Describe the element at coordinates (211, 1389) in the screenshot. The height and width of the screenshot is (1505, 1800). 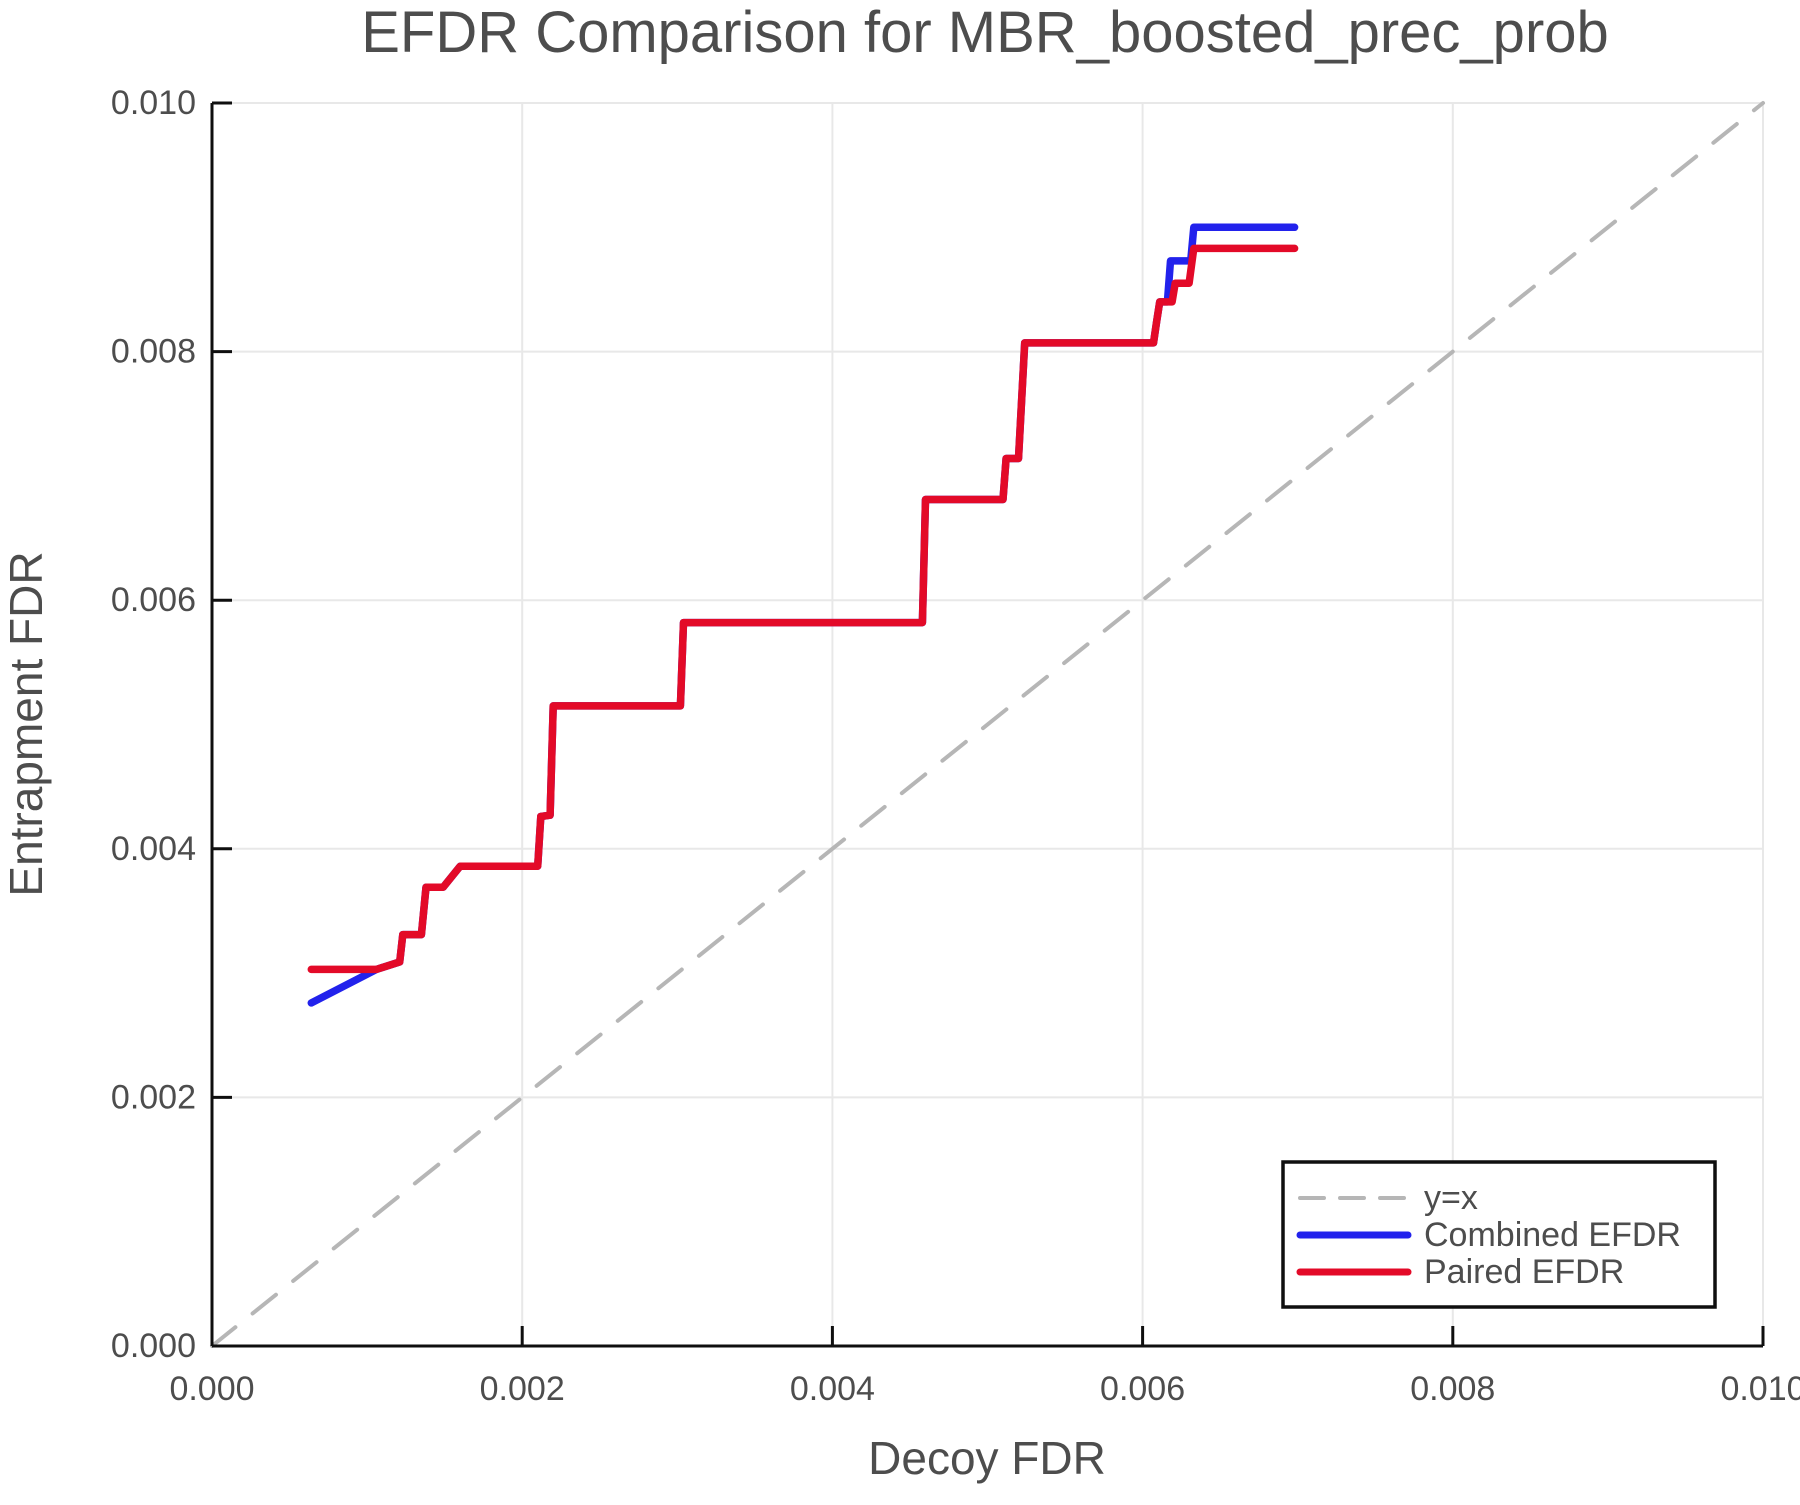
I see `x-tick-label: 0.000` at that location.